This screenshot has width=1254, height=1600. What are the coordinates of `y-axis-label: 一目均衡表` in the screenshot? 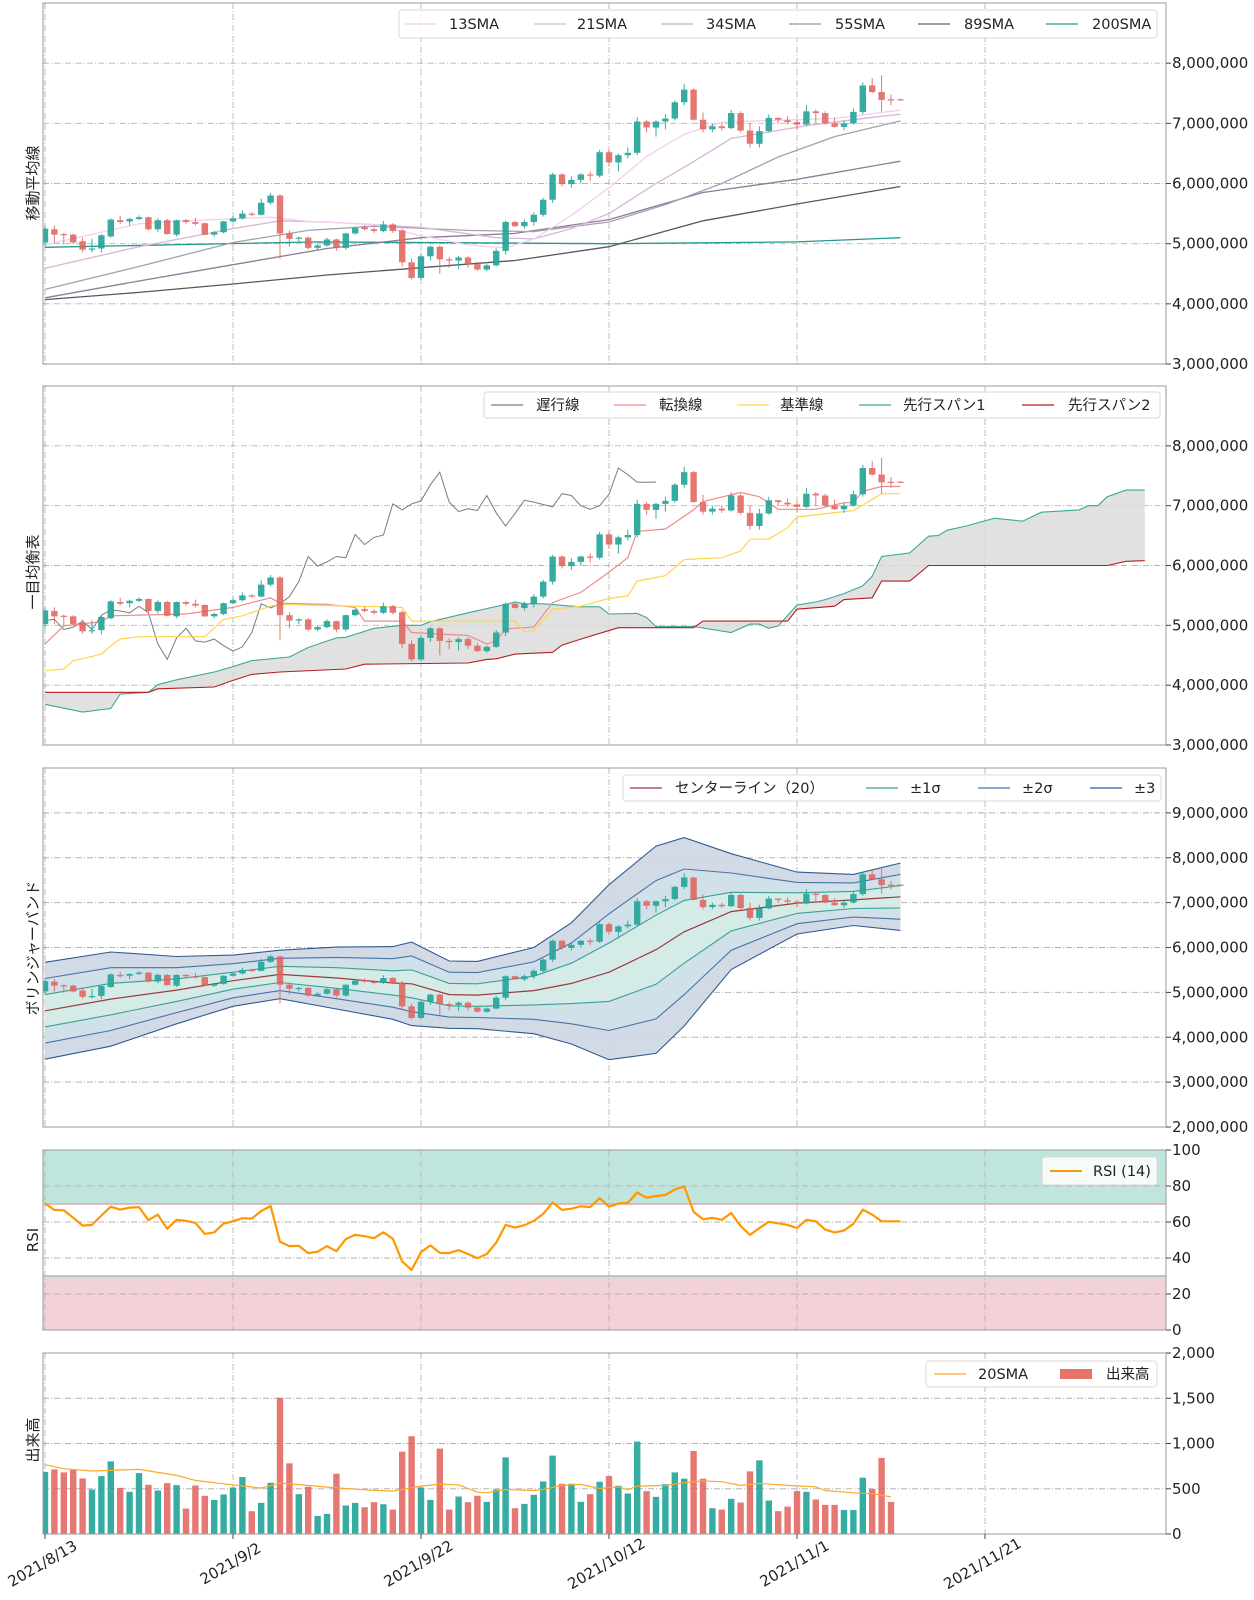 It's located at (33, 571).